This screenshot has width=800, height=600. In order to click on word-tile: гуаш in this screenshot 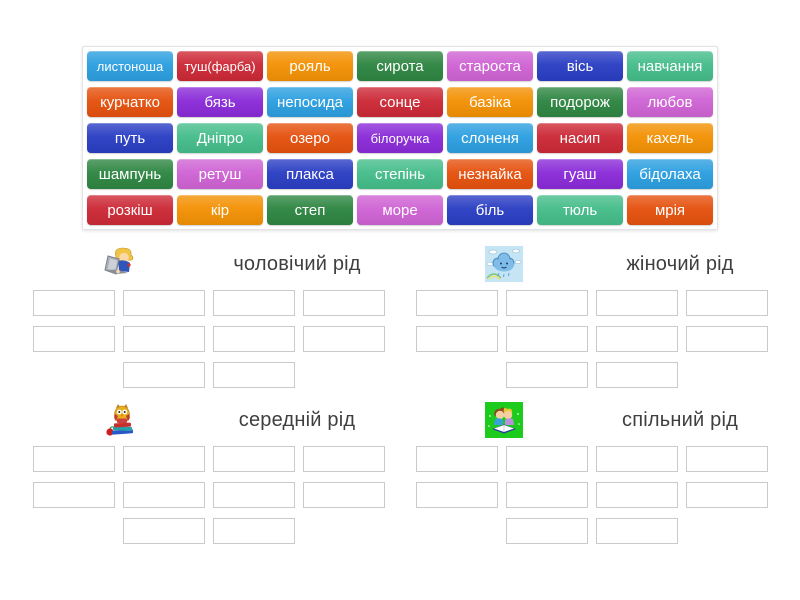, I will do `click(580, 174)`.